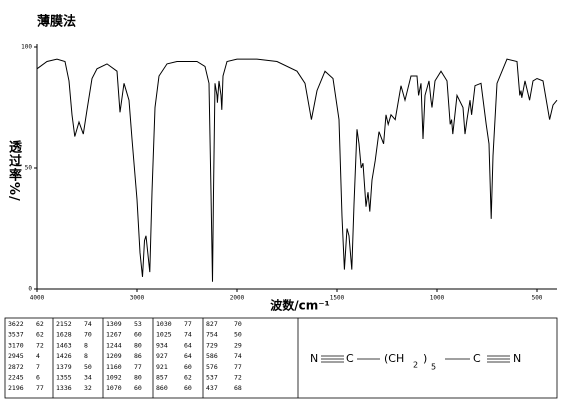 The width and height of the screenshot is (570, 411). Describe the element at coordinates (212, 356) in the screenshot. I see `table-wavenumber: 586` at that location.